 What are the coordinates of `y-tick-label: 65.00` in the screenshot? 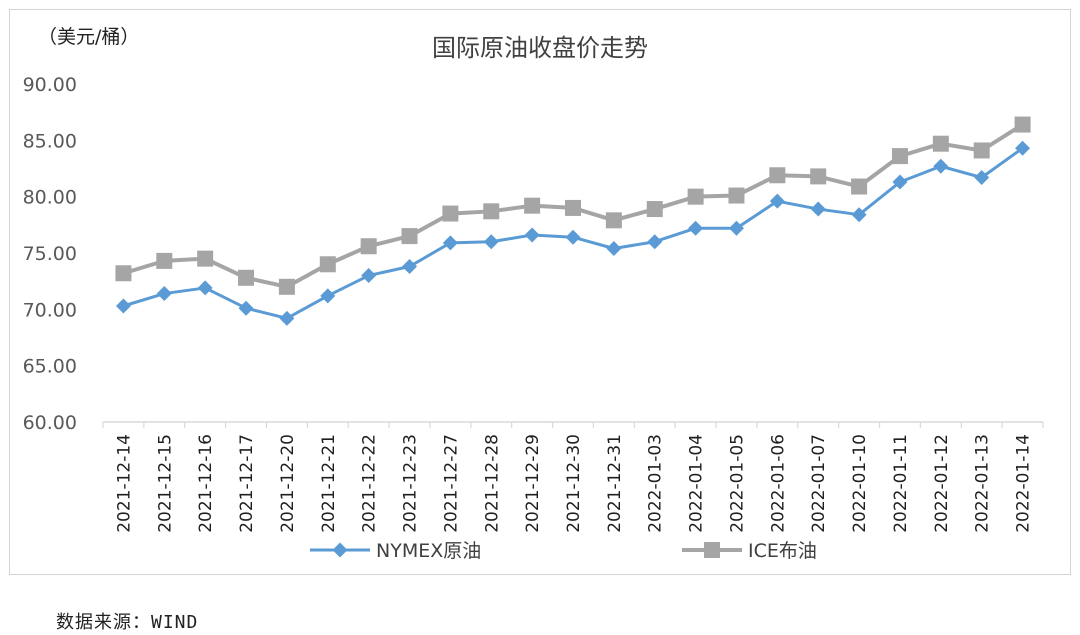 It's located at (50, 367).